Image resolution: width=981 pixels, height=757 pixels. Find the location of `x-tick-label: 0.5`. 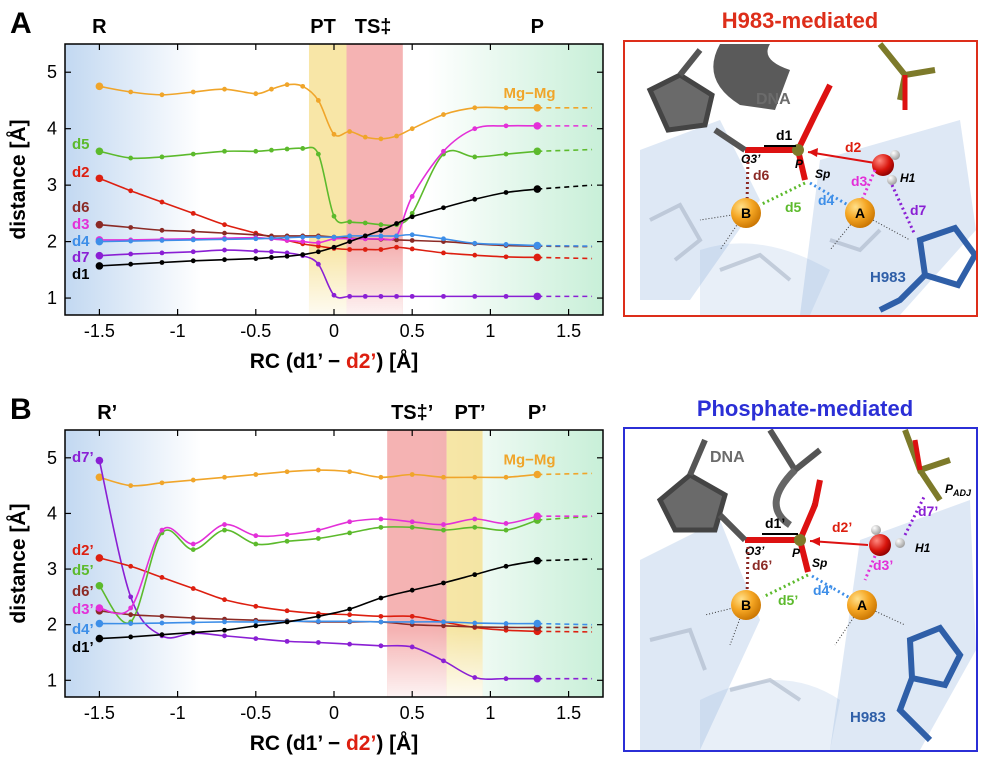

x-tick-label: 0.5 is located at coordinates (412, 331).